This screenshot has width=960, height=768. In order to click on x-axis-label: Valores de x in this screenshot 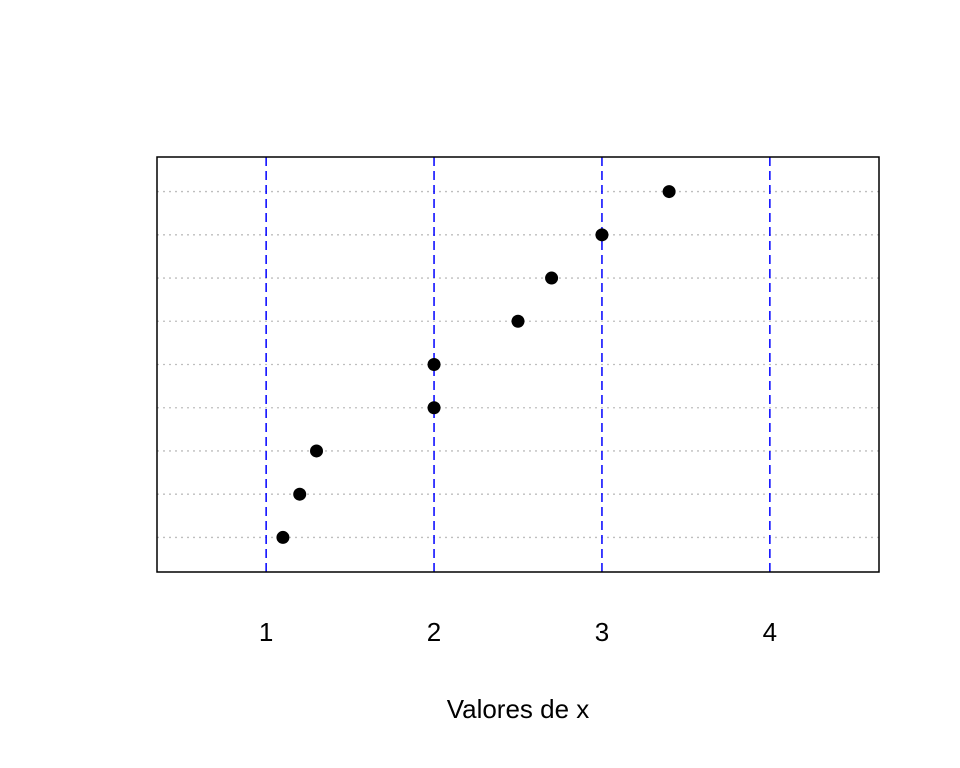, I will do `click(518, 709)`.